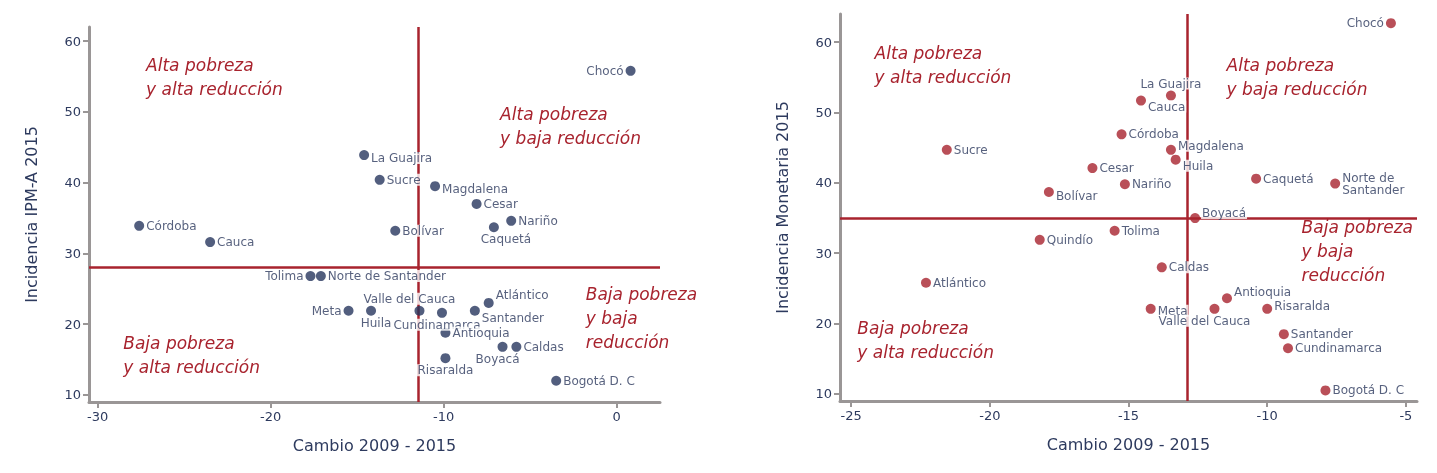 Image resolution: width=1437 pixels, height=473 pixels. Describe the element at coordinates (1210, 145) in the screenshot. I see `annotation: Magdalena` at that location.